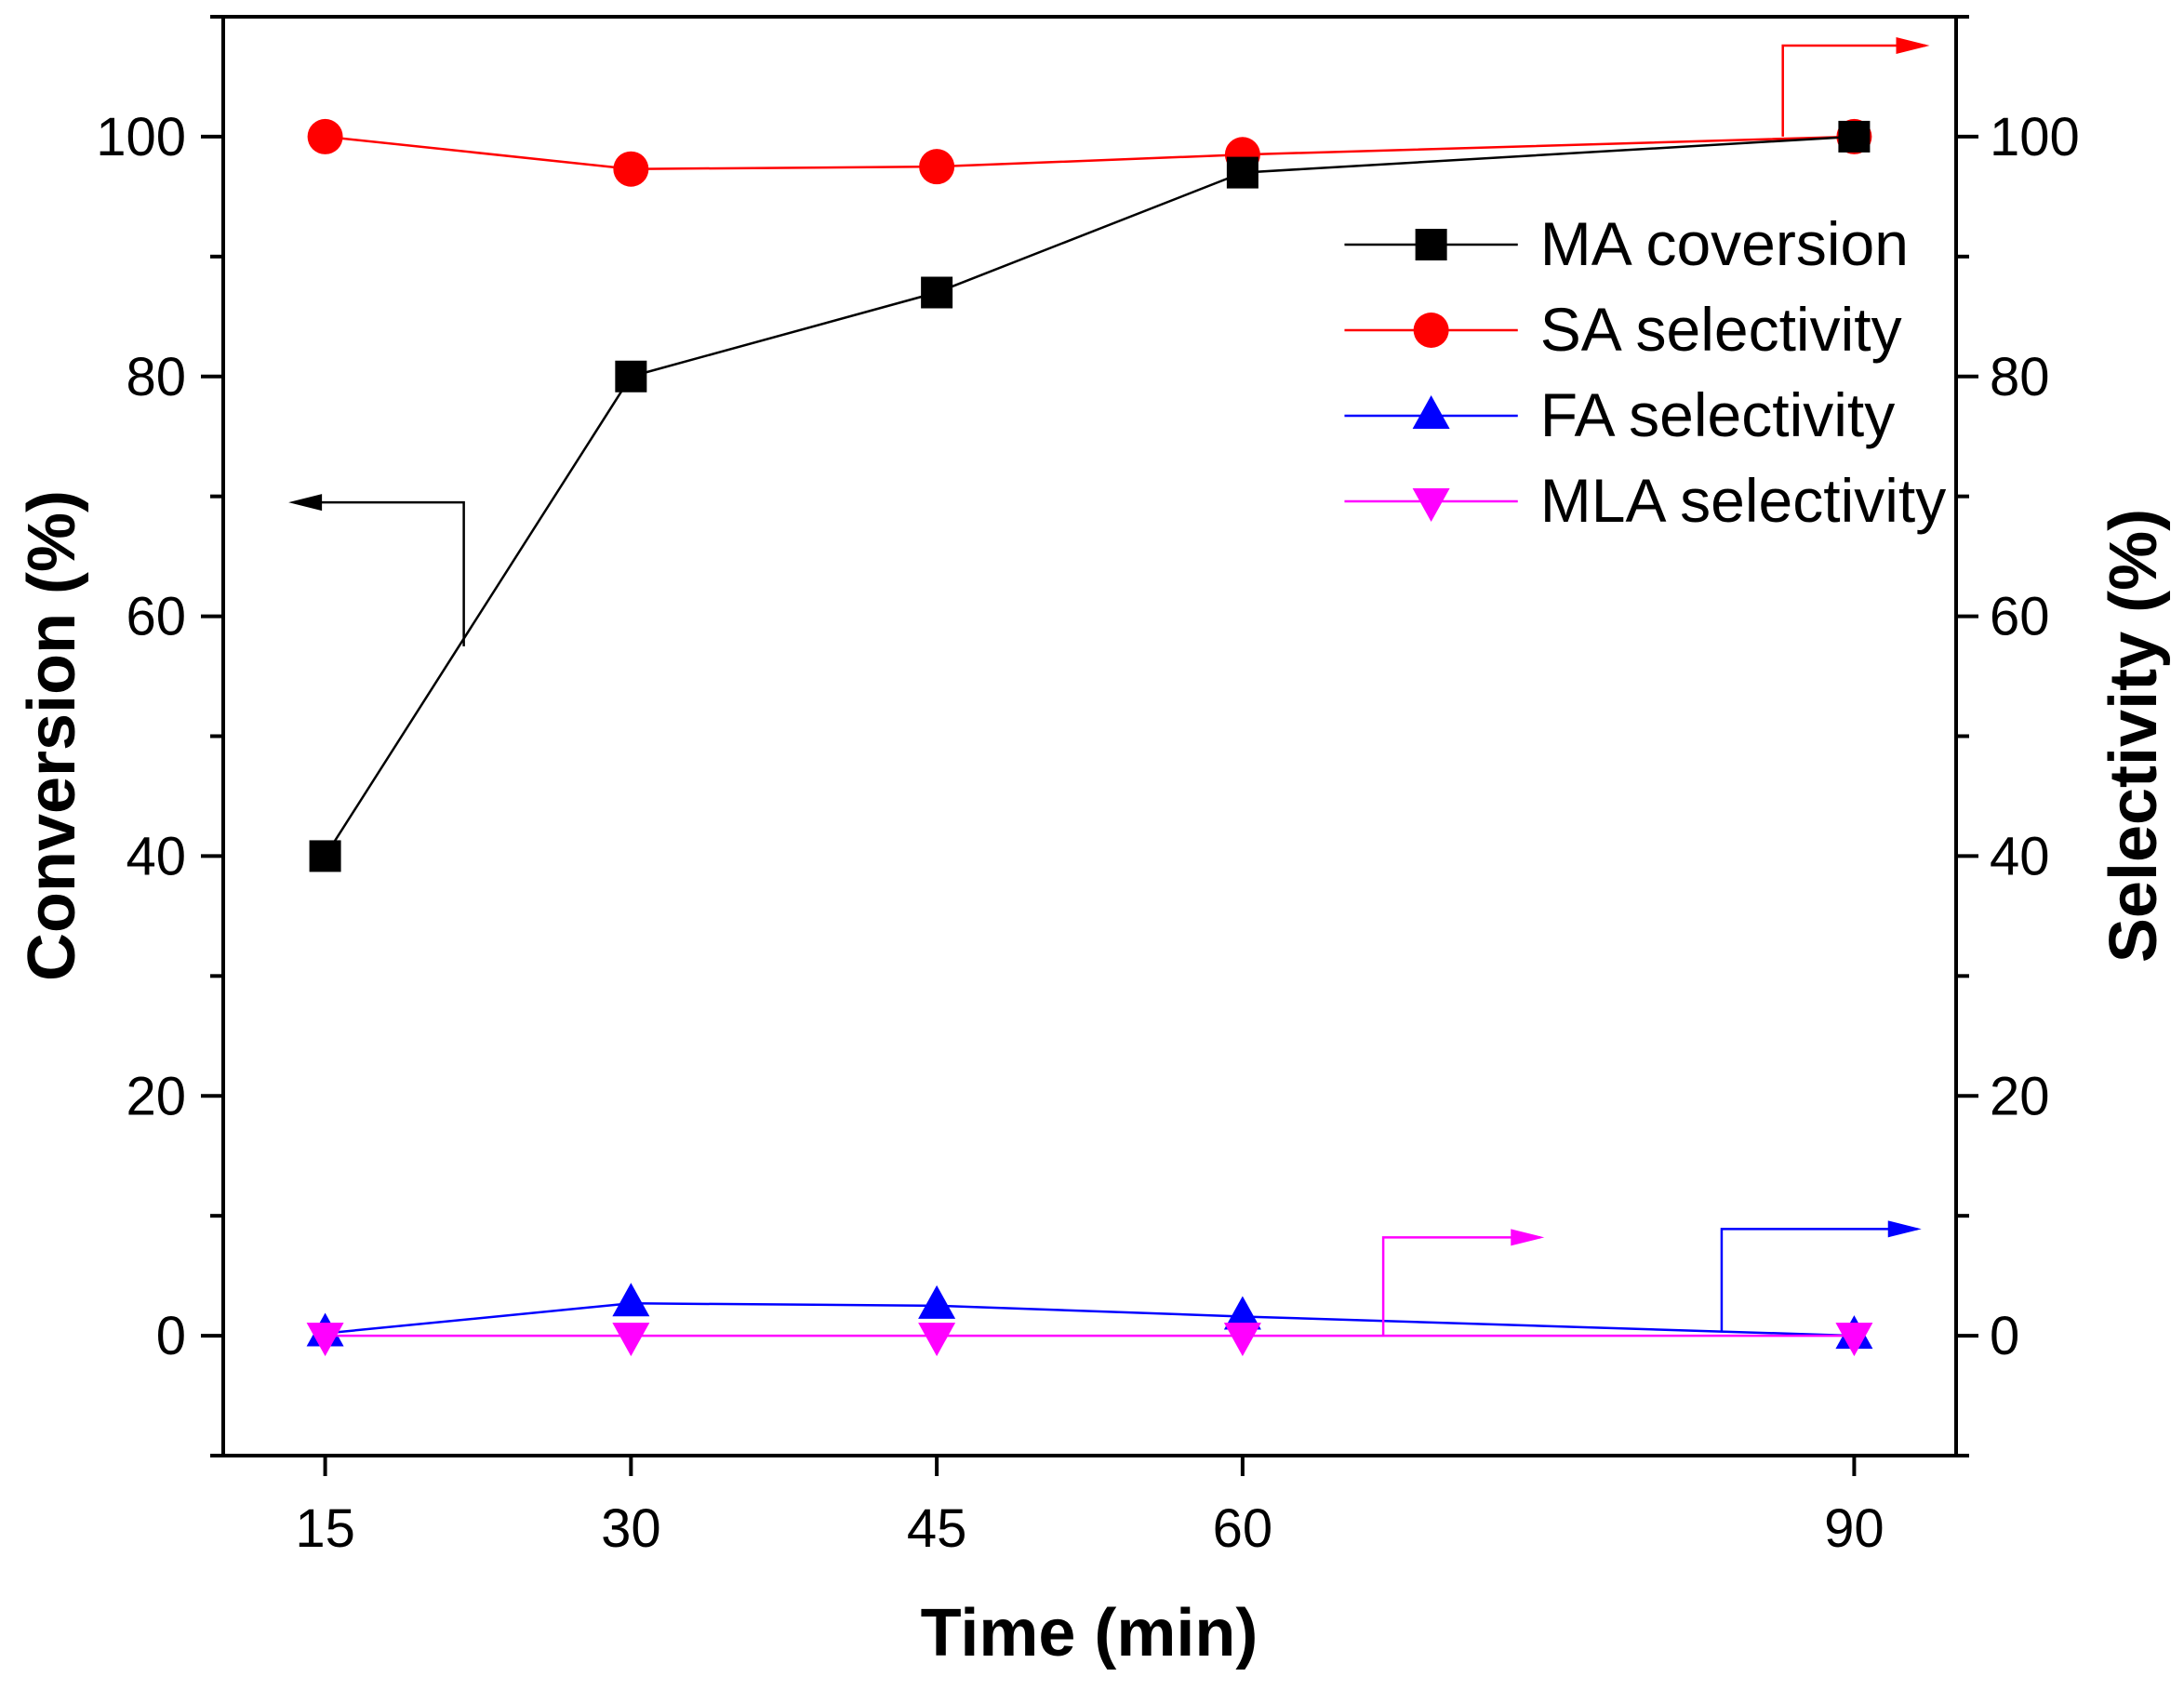 This screenshot has height=1690, width=2184. I want to click on y-left-tick-label-2: 40, so click(156, 856).